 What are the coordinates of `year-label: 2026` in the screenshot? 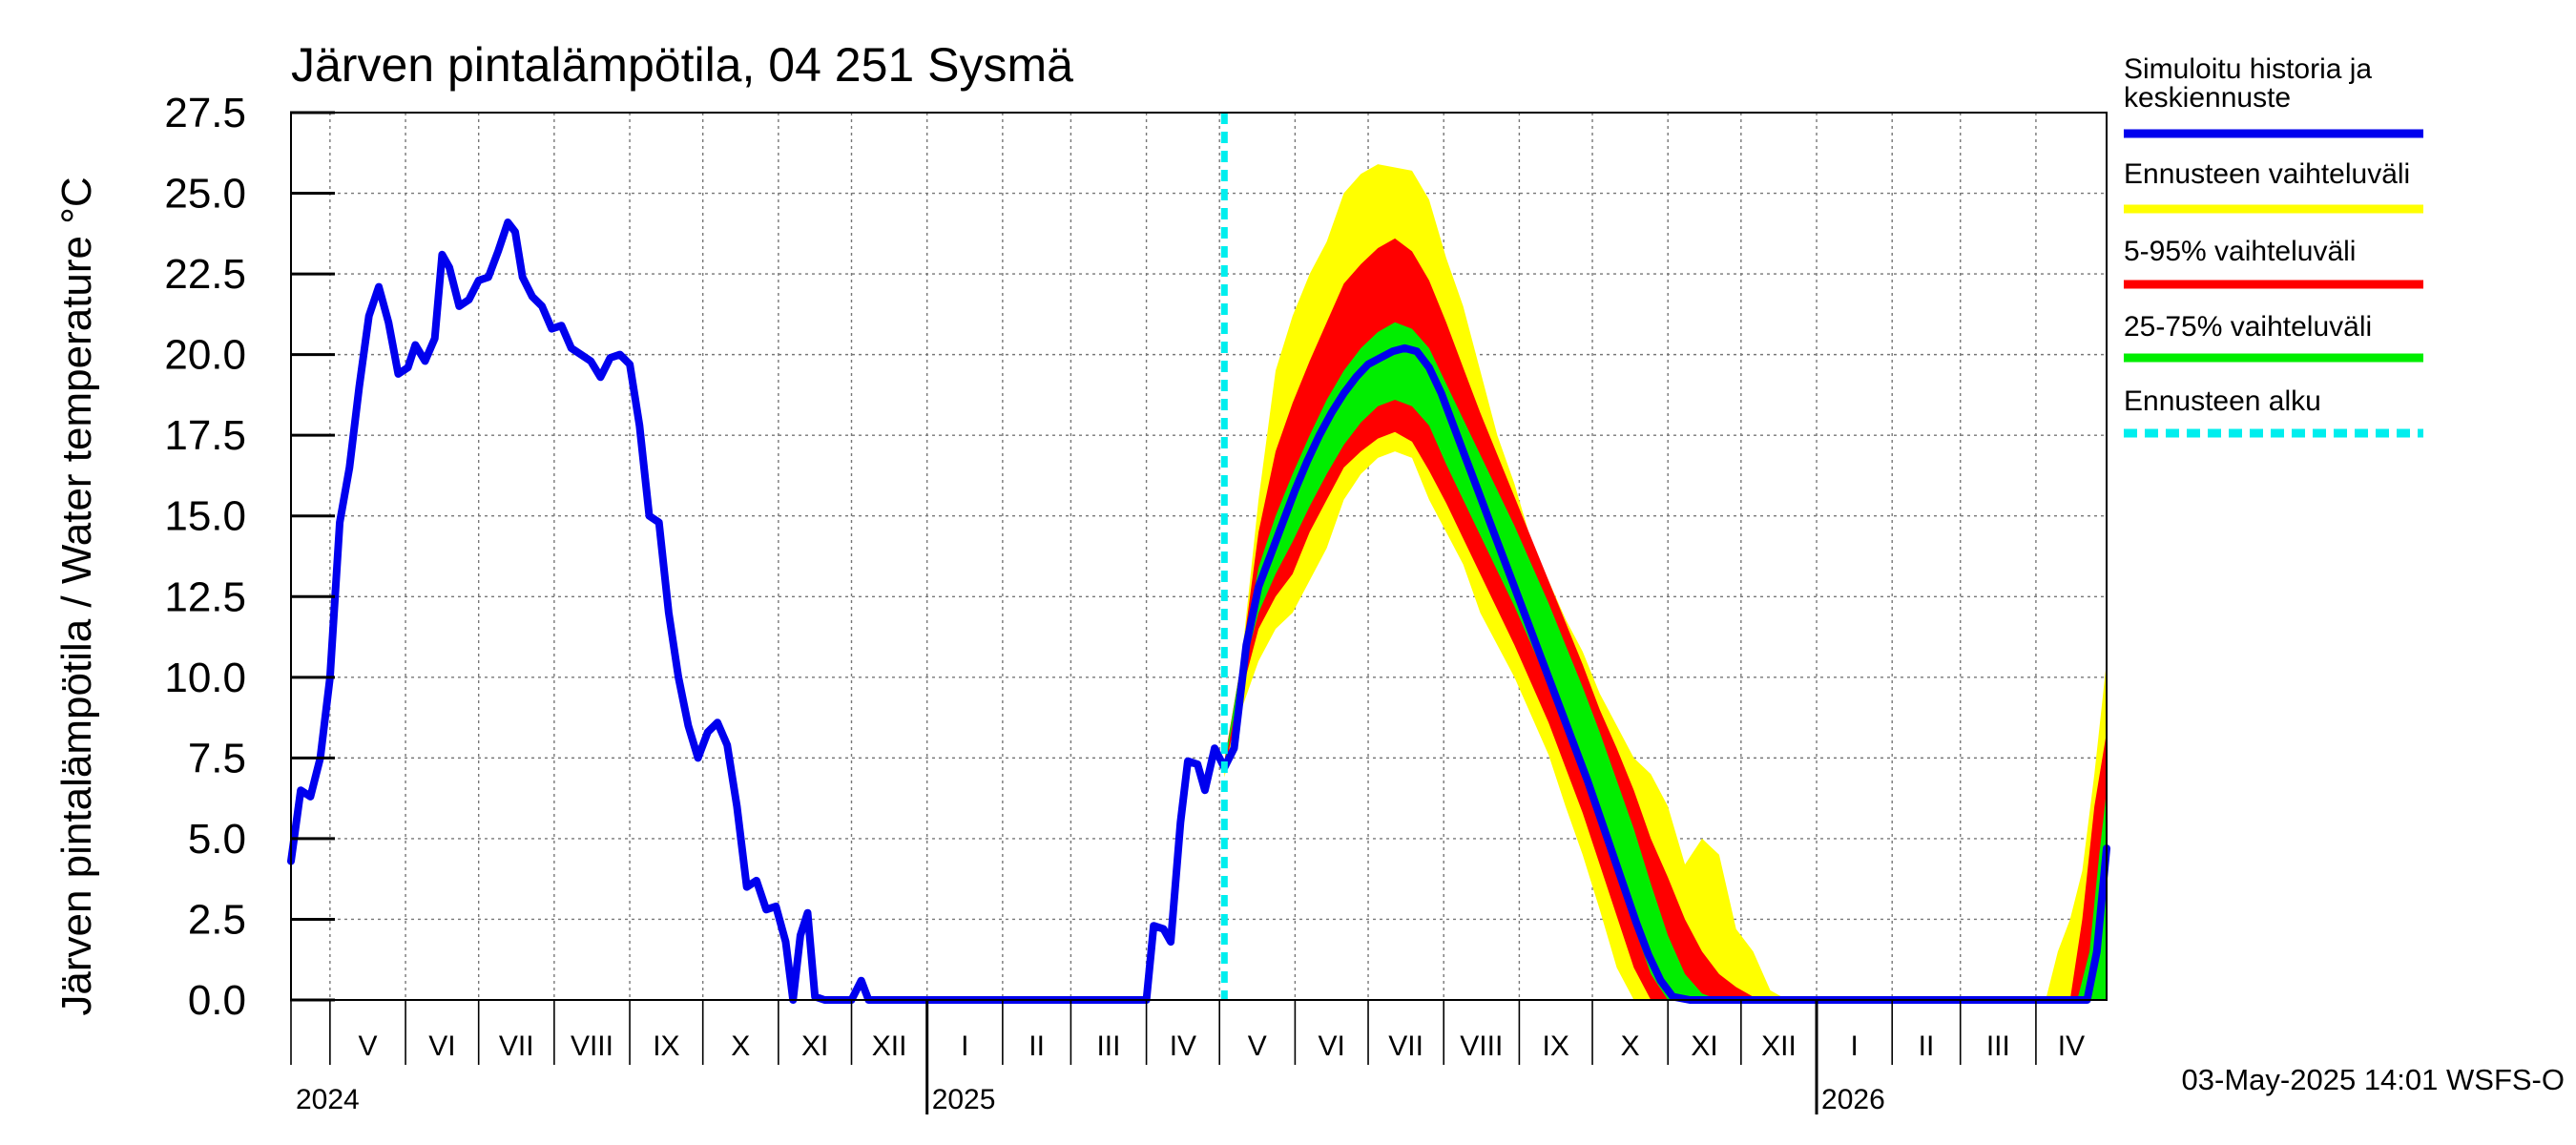 It's located at (1853, 1099).